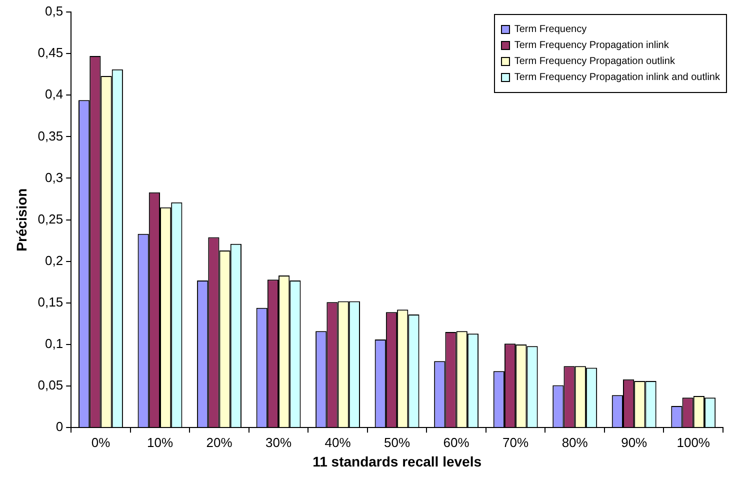 The width and height of the screenshot is (729, 477). I want to click on x-tick-label: 50%, so click(397, 442).